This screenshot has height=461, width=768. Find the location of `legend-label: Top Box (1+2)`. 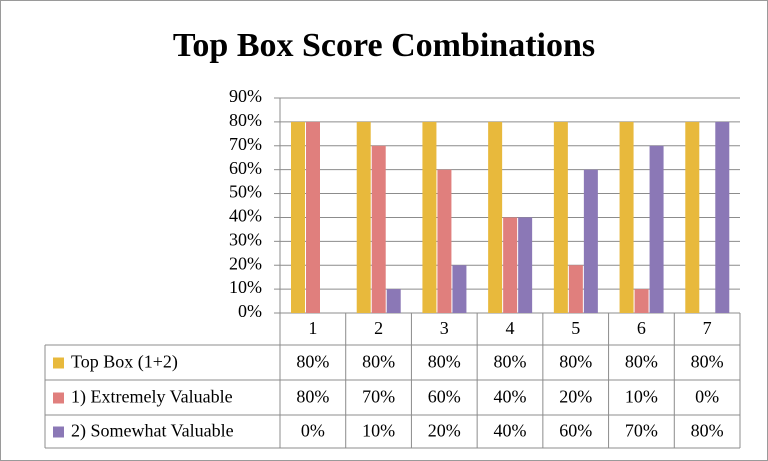

legend-label: Top Box (1+2) is located at coordinates (124, 362).